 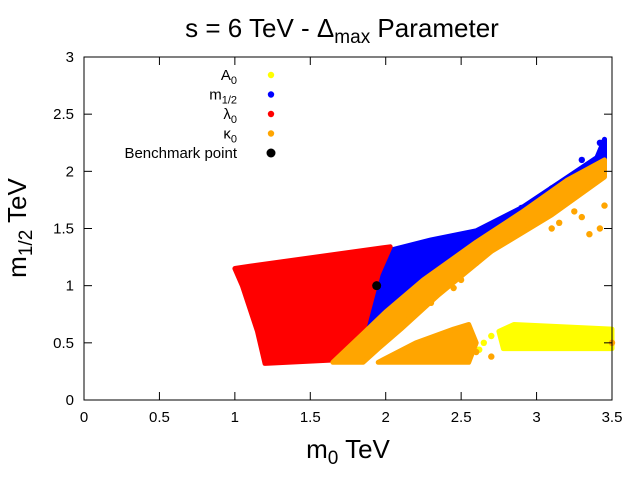 What do you see at coordinates (70, 57) in the screenshot?
I see `y-tick-label: 3` at bounding box center [70, 57].